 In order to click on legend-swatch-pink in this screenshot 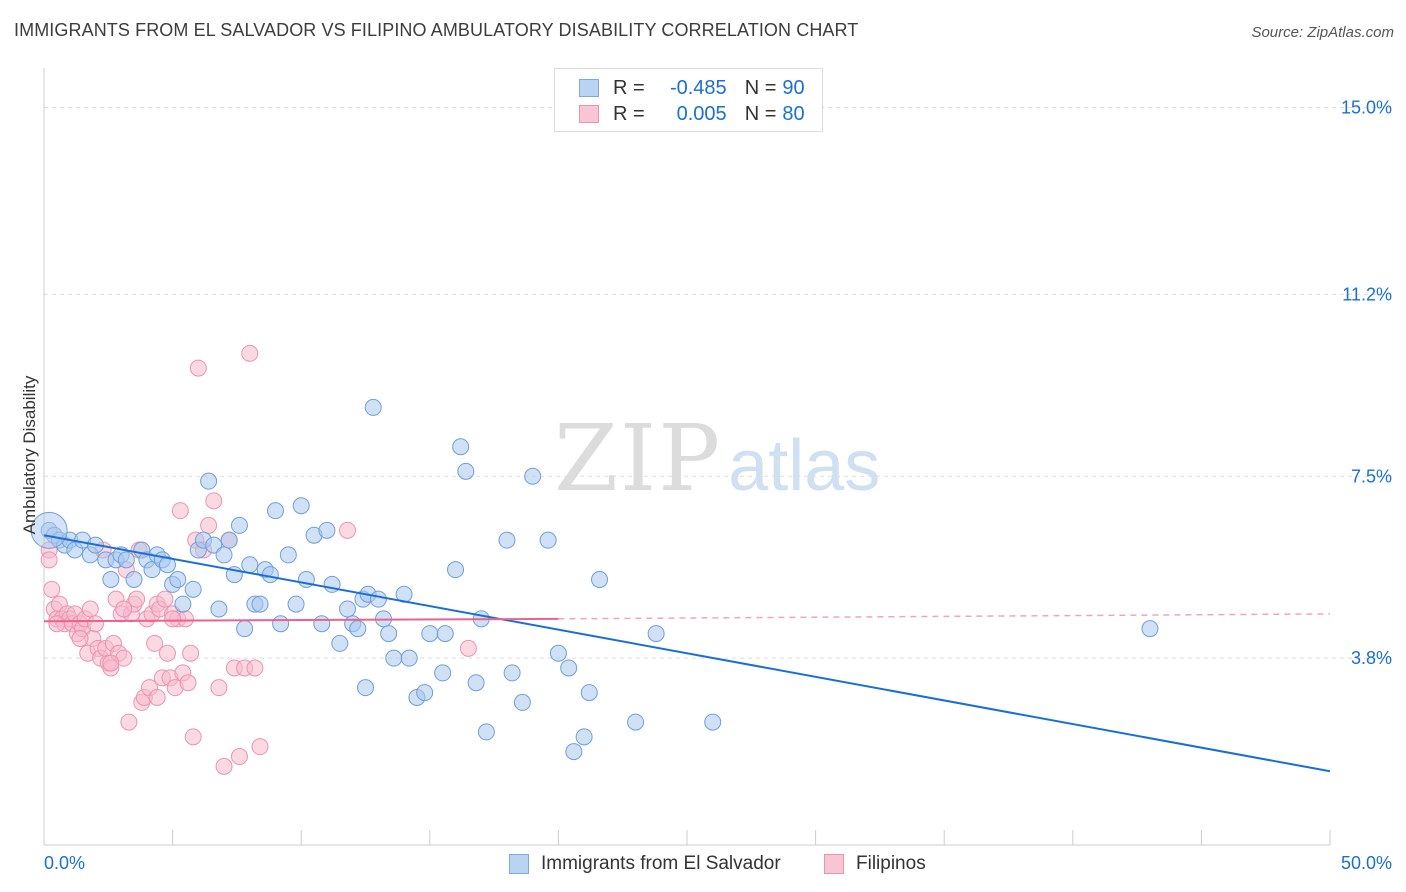, I will do `click(589, 114)`.